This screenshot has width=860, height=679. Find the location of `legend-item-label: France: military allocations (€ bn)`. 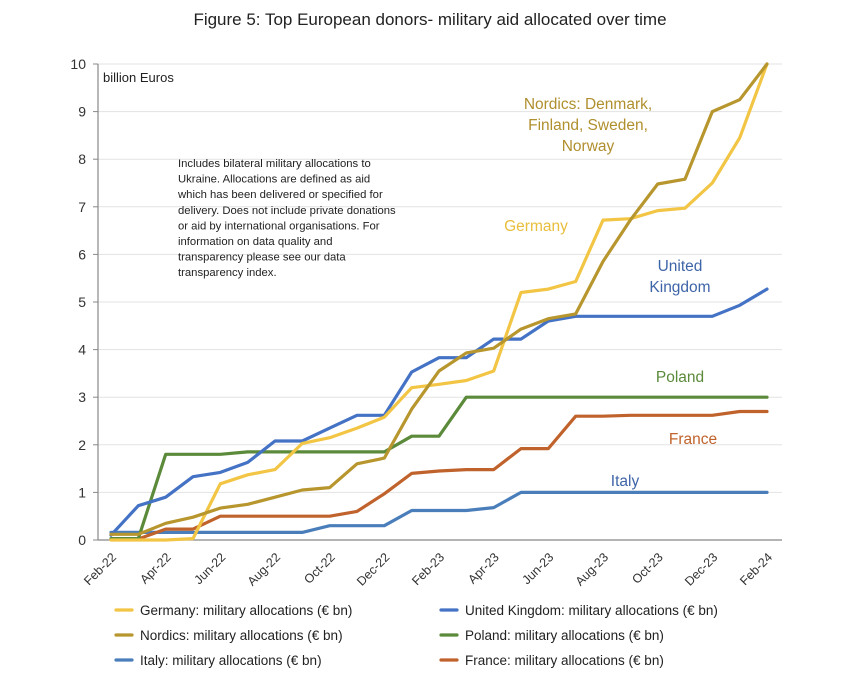

legend-item-label: France: military allocations (€ bn) is located at coordinates (564, 660).